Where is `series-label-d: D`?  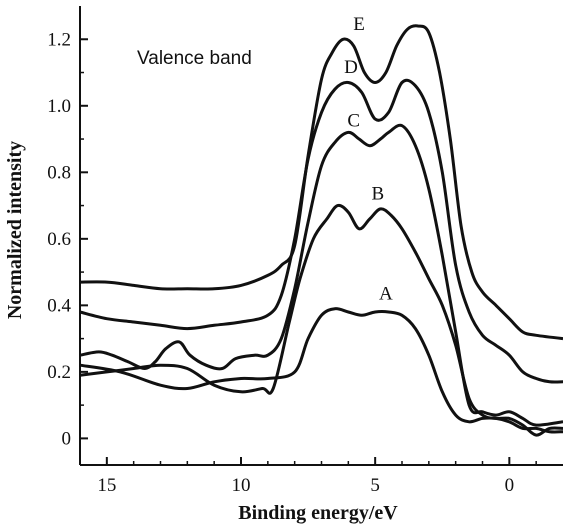 series-label-d: D is located at coordinates (351, 67).